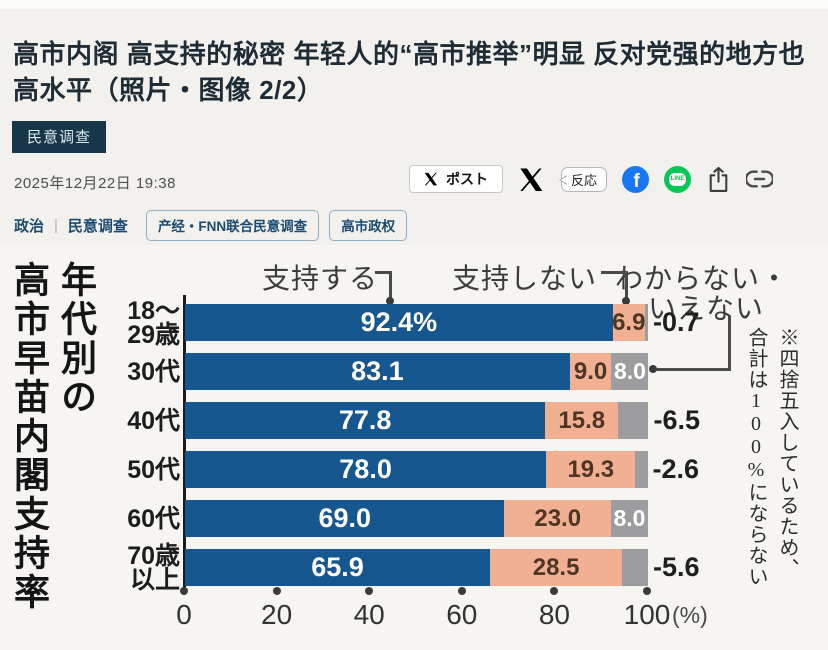 The height and width of the screenshot is (650, 828). What do you see at coordinates (59, 137) in the screenshot?
I see `category-badge: 民意调查` at bounding box center [59, 137].